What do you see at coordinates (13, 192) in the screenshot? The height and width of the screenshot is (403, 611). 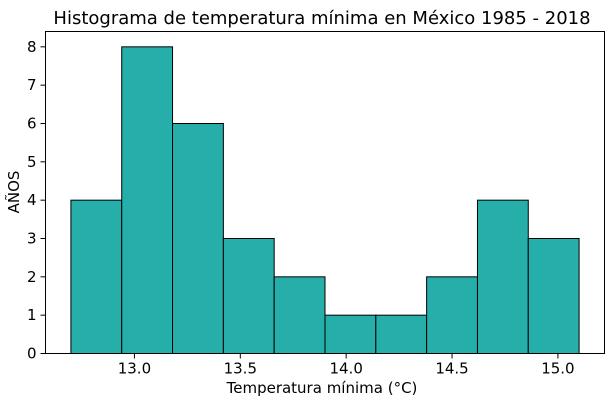 I see `y-axis-label: AÑOS` at bounding box center [13, 192].